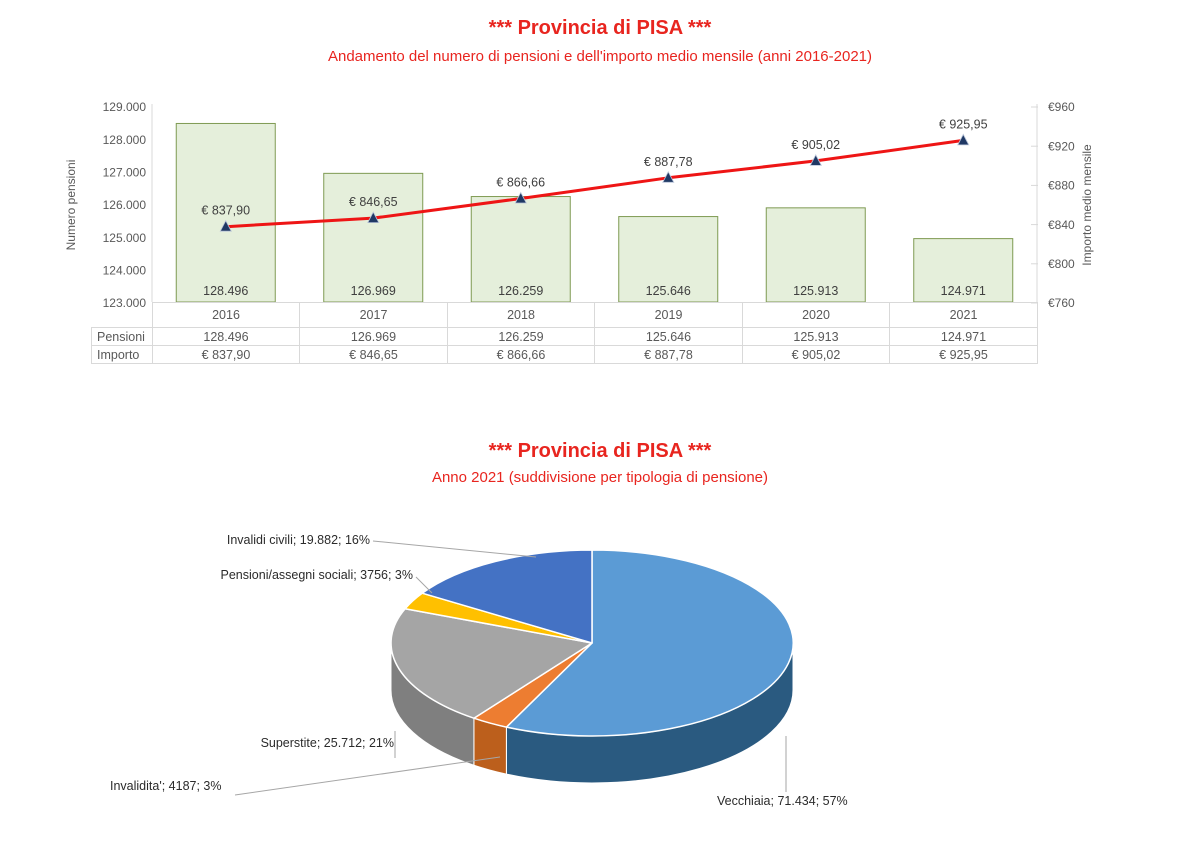  What do you see at coordinates (226, 315) in the screenshot?
I see `table-year-2016: 2016` at bounding box center [226, 315].